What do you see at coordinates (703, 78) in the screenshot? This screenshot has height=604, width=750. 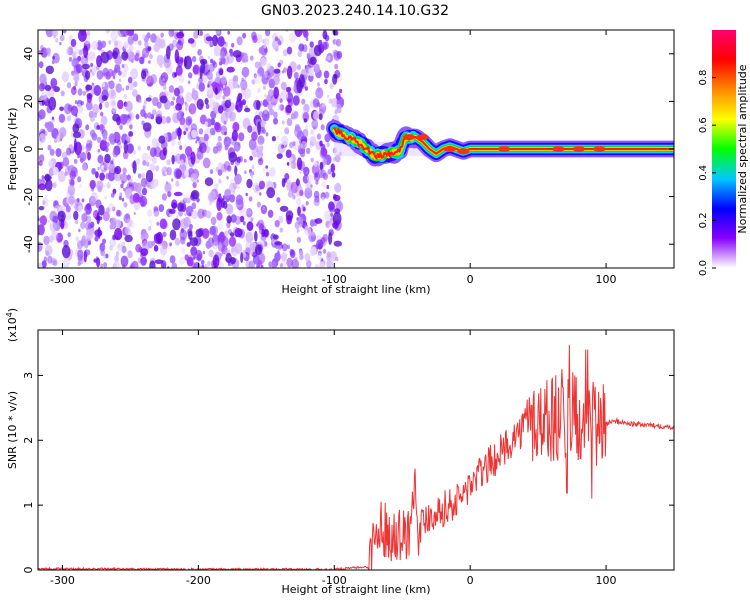 I see `colorbar-tick-label: 0.8` at bounding box center [703, 78].